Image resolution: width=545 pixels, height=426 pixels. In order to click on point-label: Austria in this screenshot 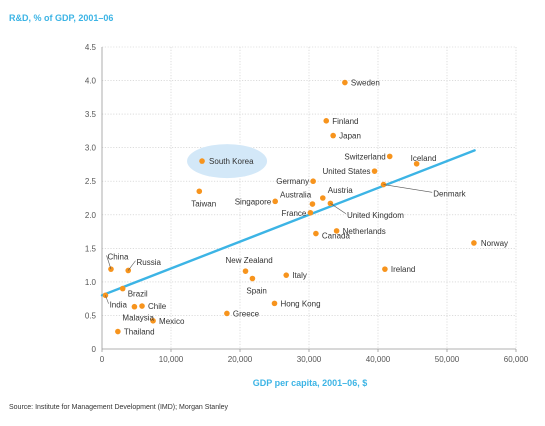, I will do `click(340, 190)`.